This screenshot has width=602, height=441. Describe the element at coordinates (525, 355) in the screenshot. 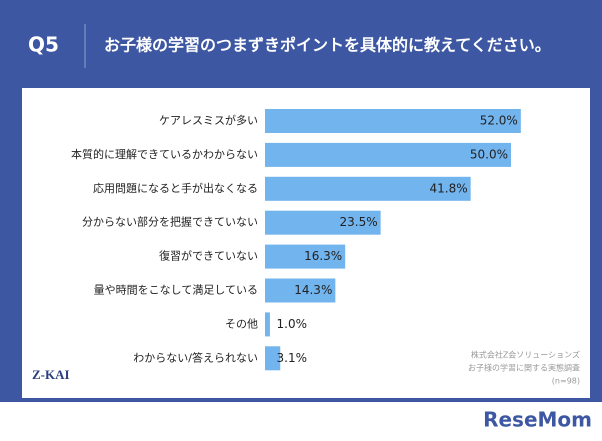

I see `note: 株式会社Z会ソリューションズ` at that location.